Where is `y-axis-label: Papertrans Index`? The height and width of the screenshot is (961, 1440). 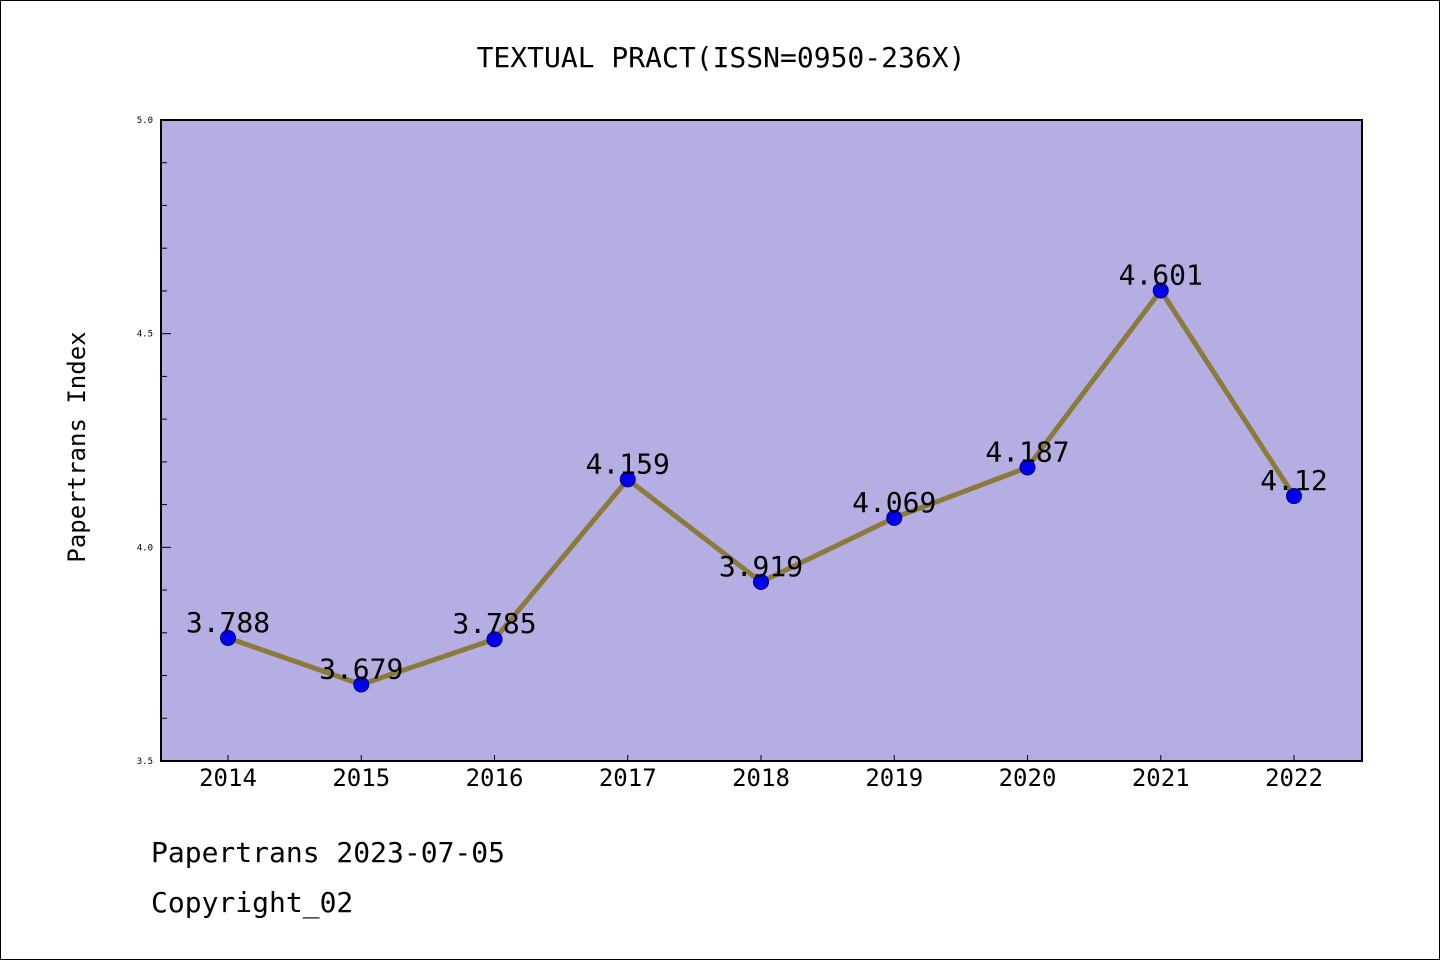 y-axis-label: Papertrans Index is located at coordinates (77, 446).